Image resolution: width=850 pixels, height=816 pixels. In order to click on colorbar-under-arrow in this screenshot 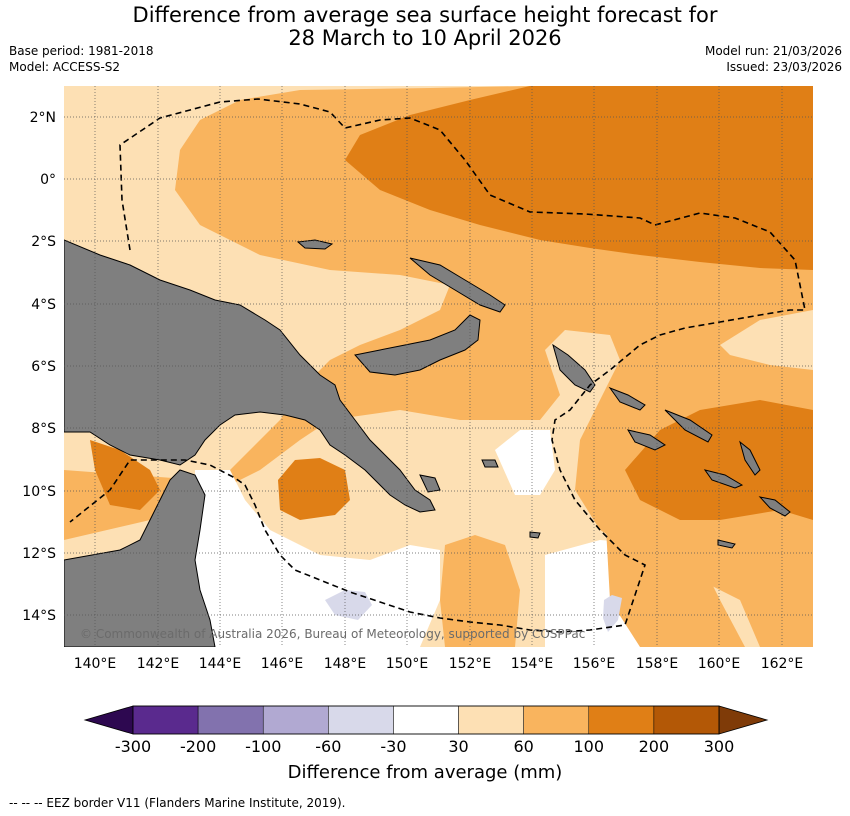, I will do `click(108, 720)`.